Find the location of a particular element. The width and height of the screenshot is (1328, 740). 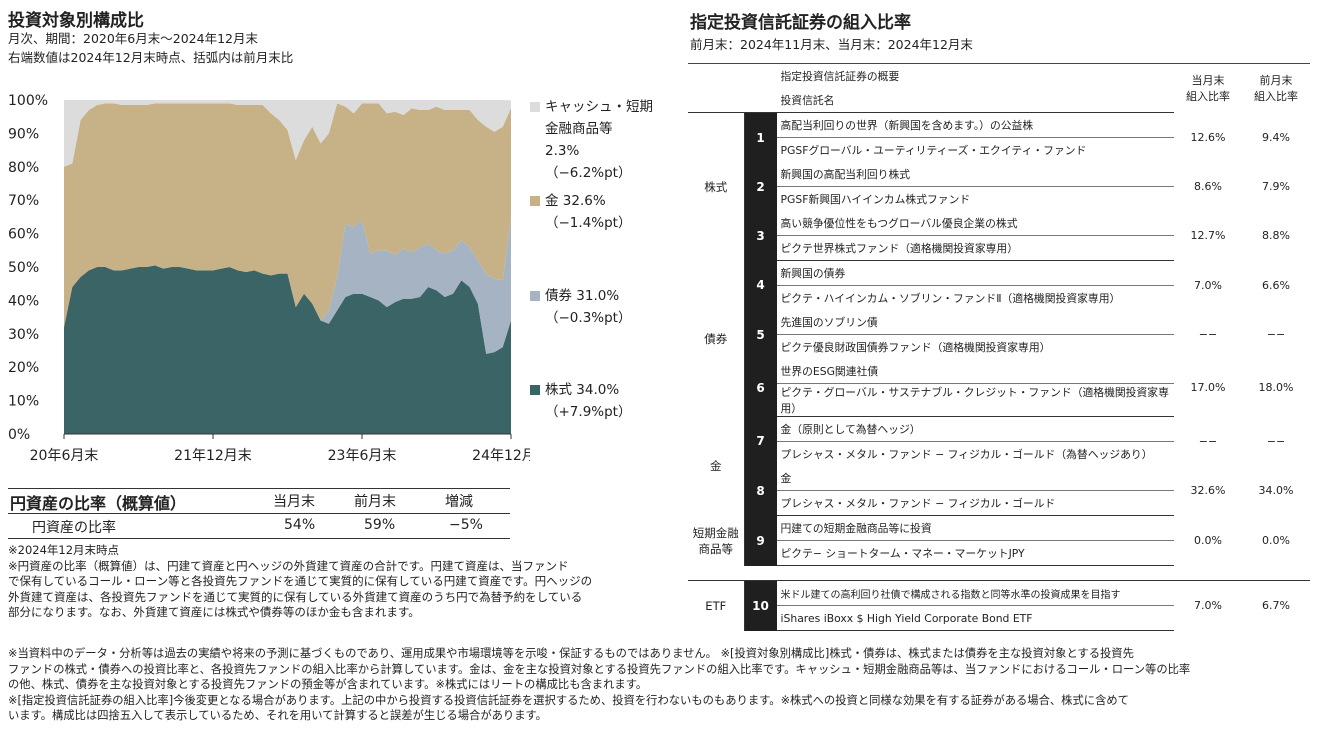

area-cash is located at coordinates (287, 133).